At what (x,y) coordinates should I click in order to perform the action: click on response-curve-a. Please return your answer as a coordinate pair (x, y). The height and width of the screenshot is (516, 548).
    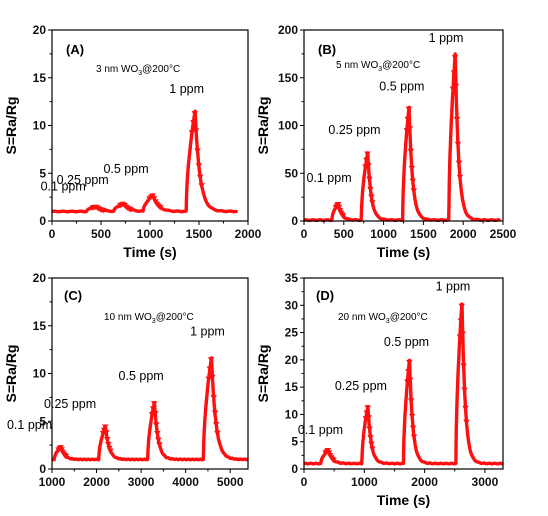
    Looking at the image, I should click on (144, 161).